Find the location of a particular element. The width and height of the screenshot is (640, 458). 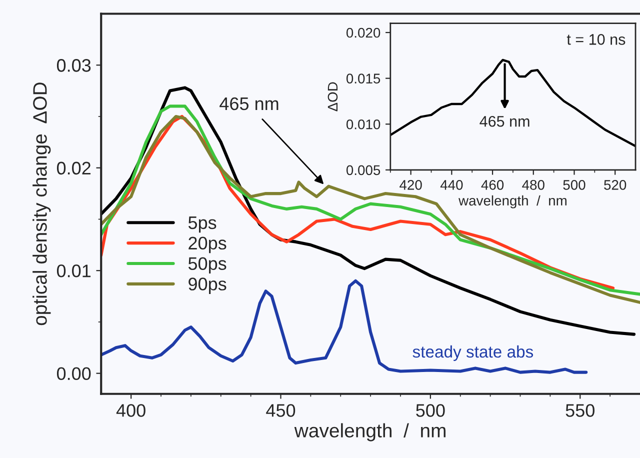

y-axis-title: ΔOD is located at coordinates (333, 97).